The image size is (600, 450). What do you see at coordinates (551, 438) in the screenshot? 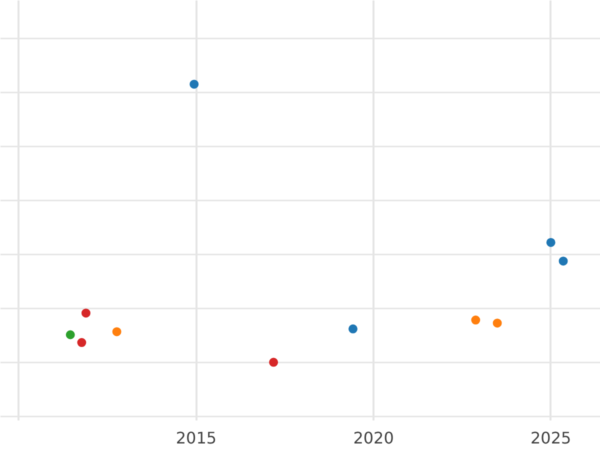
I see `x-tick-label: 2025` at bounding box center [551, 438].